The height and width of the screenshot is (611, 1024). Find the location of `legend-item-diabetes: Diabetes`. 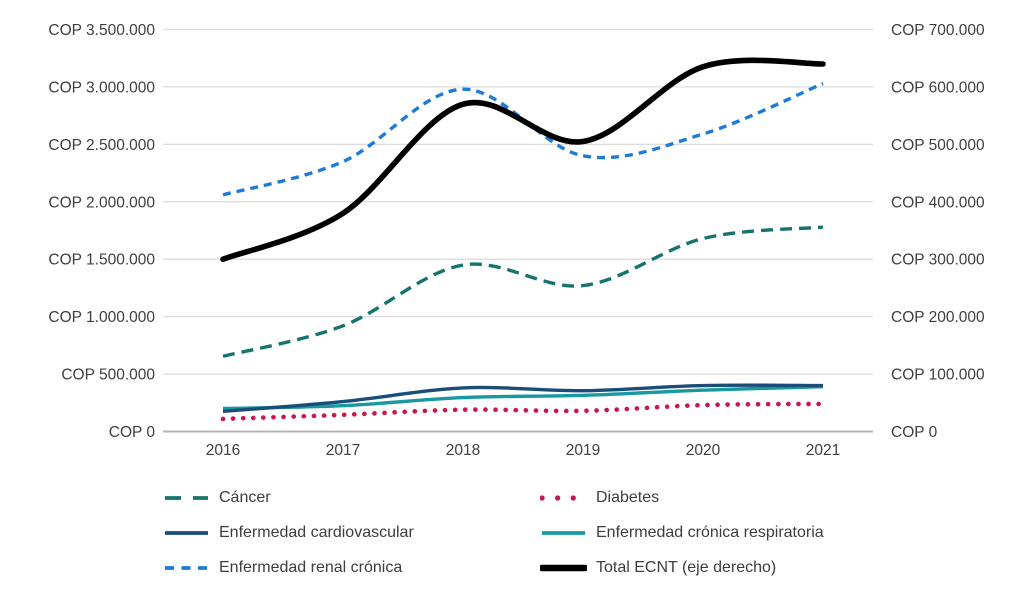

legend-item-diabetes: Diabetes is located at coordinates (599, 498).